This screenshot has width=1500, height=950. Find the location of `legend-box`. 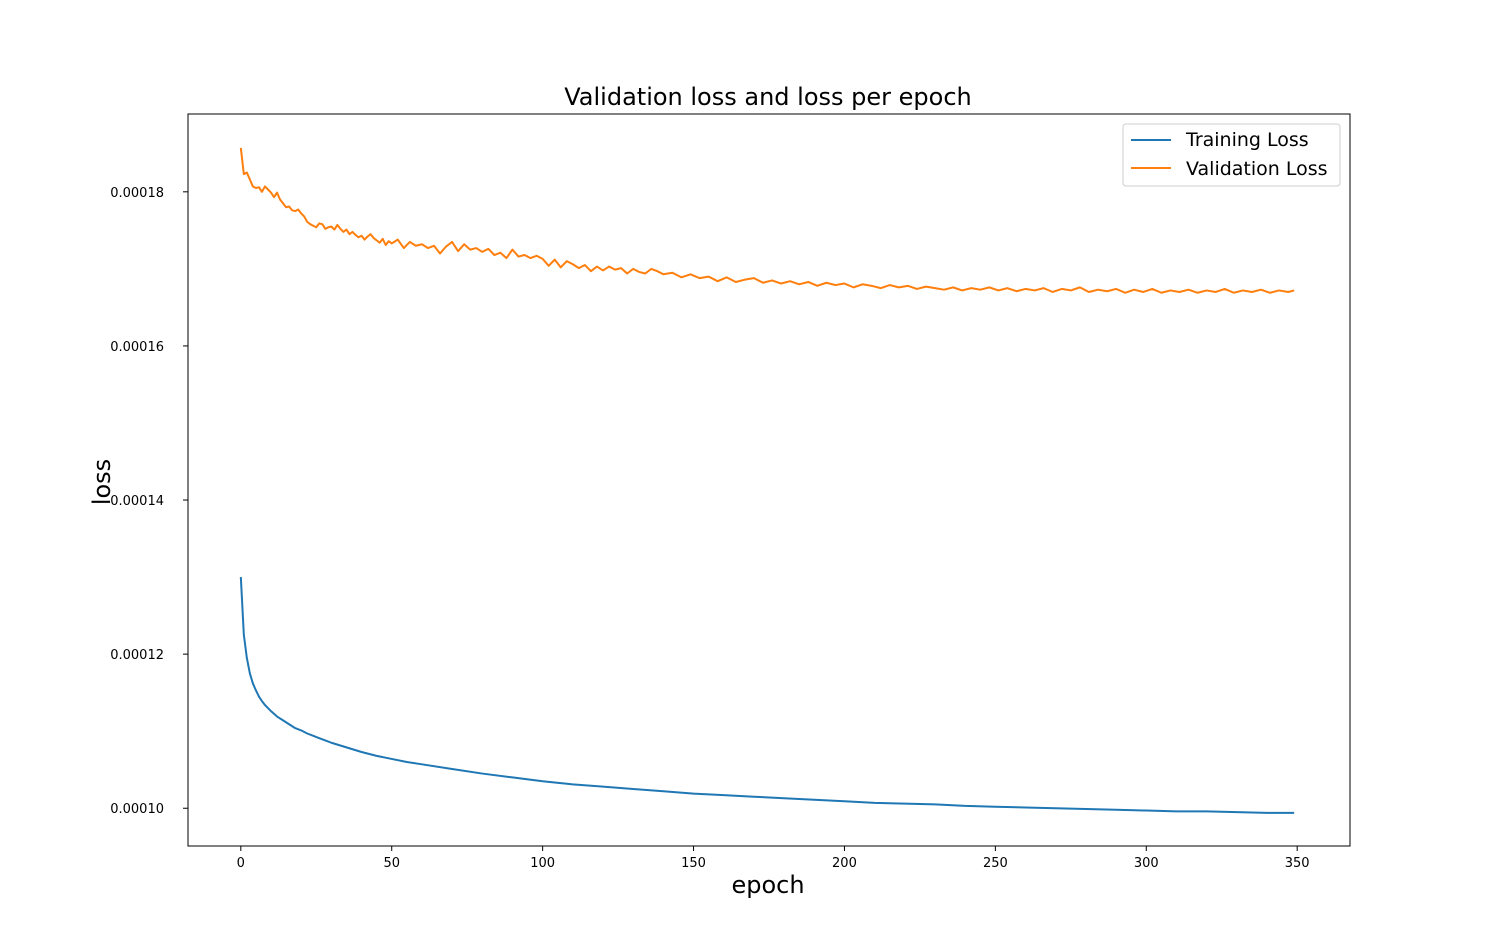

legend-box is located at coordinates (1231, 155).